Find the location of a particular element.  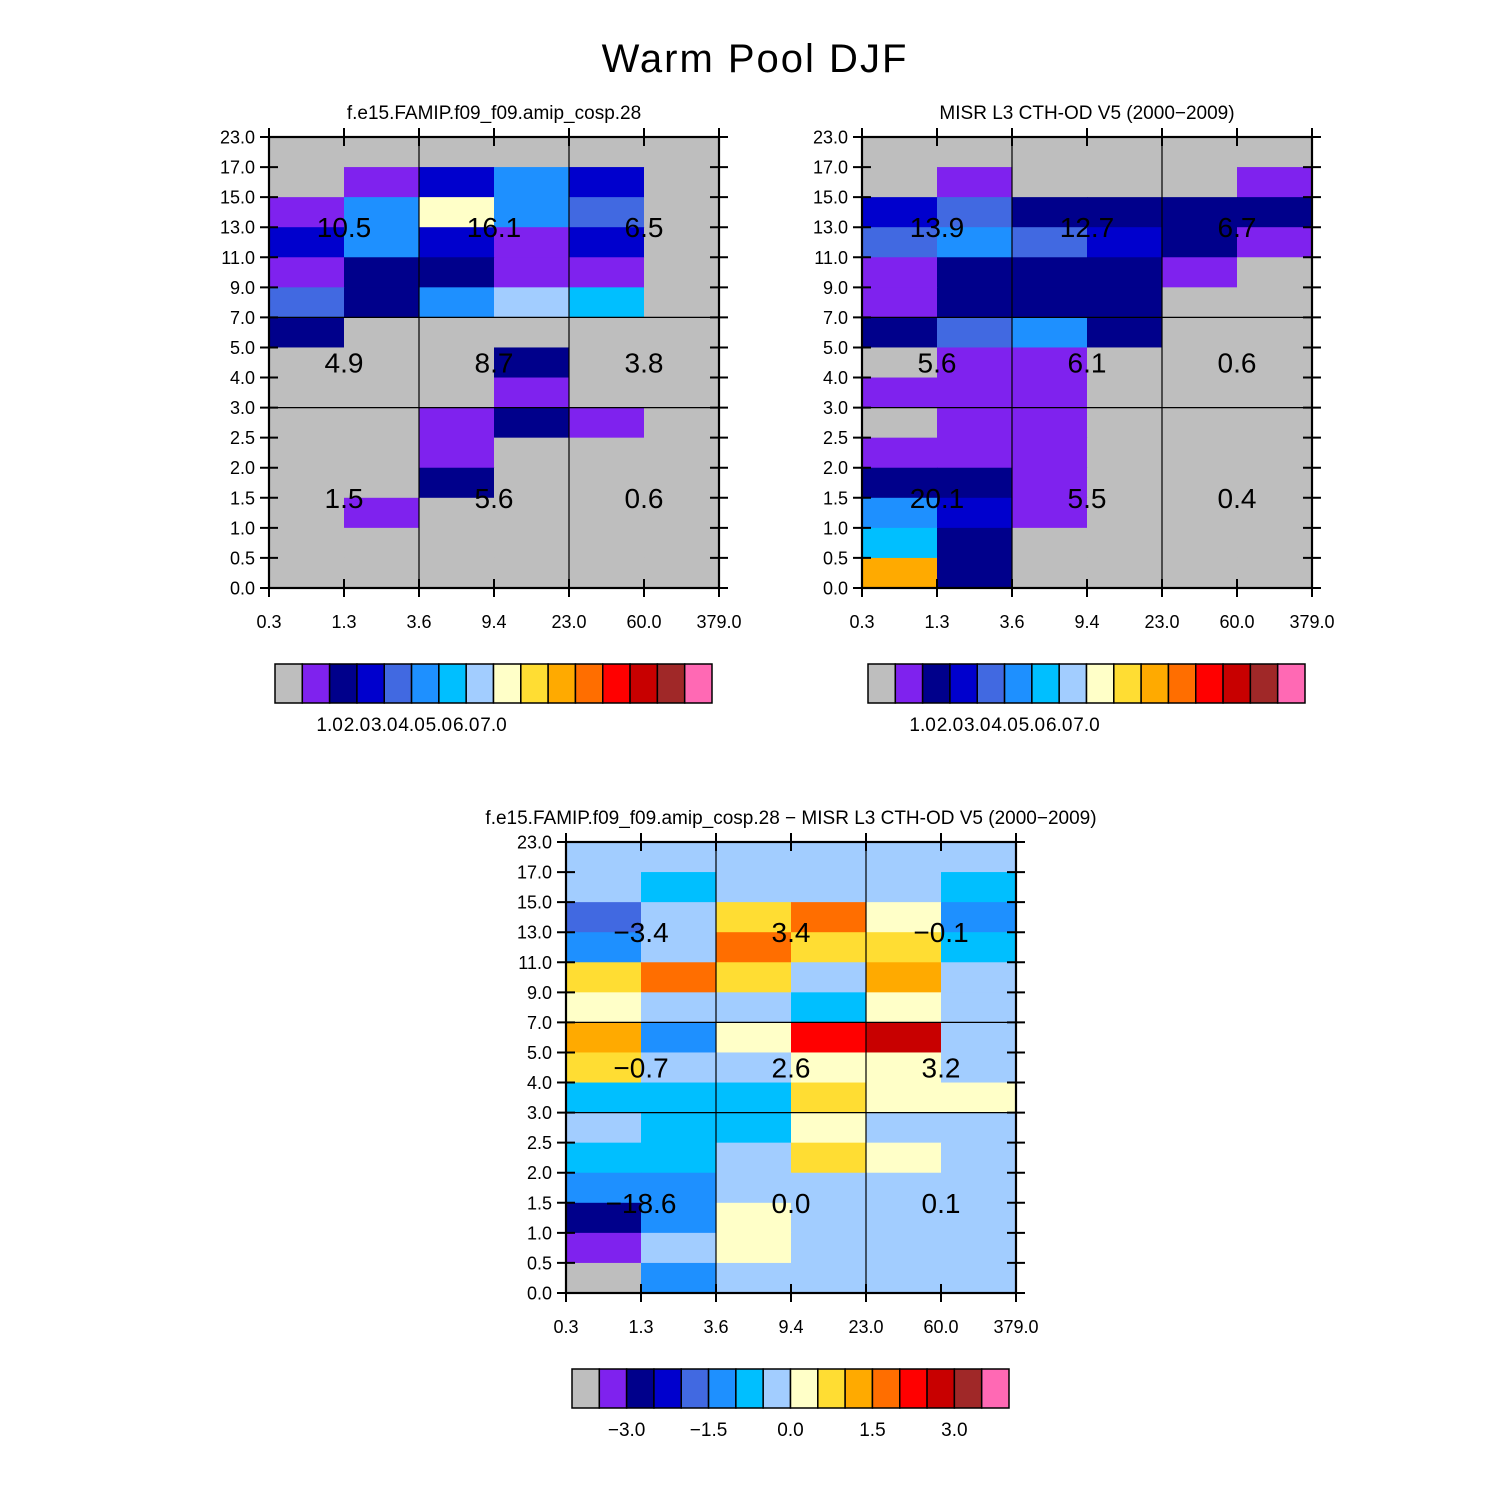

colorbar-tick-label: −1.5 is located at coordinates (709, 1430).